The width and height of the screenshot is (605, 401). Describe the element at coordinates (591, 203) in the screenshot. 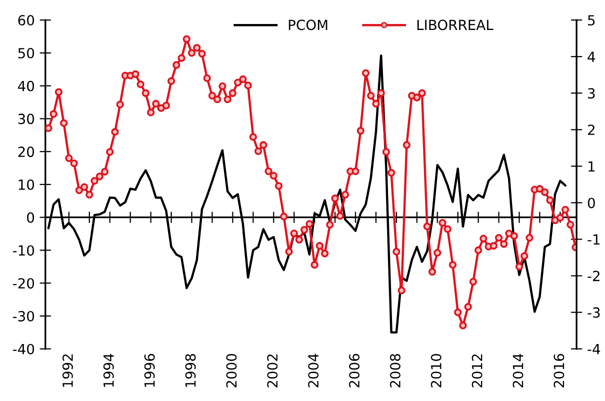

I see `y2-tick-label: 0` at that location.